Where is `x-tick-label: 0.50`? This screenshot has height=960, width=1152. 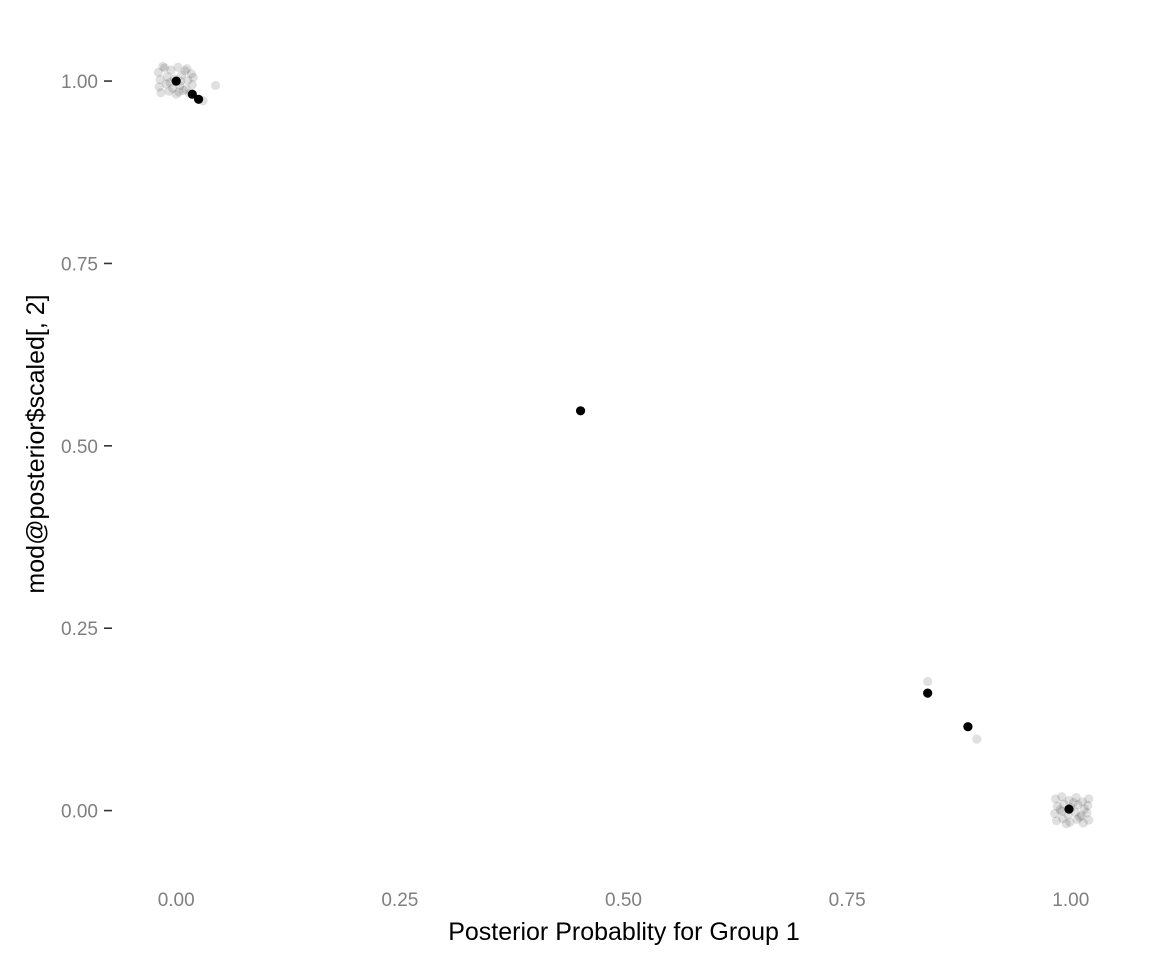 x-tick-label: 0.50 is located at coordinates (623, 900).